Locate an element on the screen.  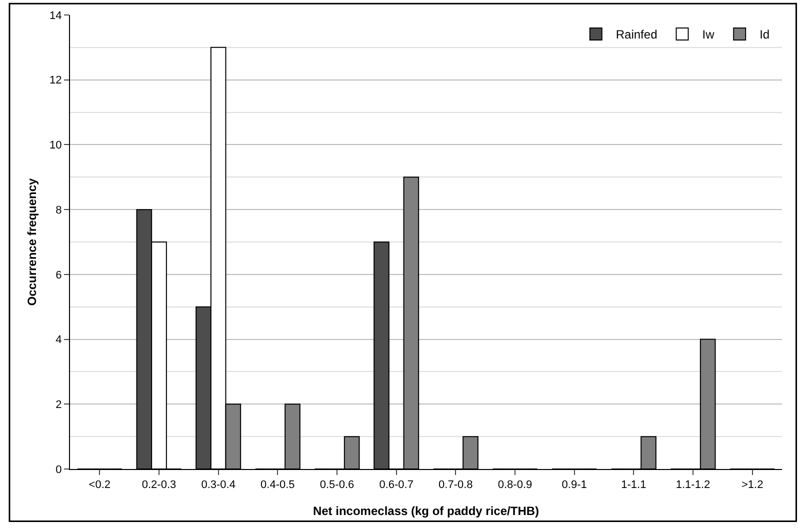
x-tick-label: <0.2 is located at coordinates (99, 485).